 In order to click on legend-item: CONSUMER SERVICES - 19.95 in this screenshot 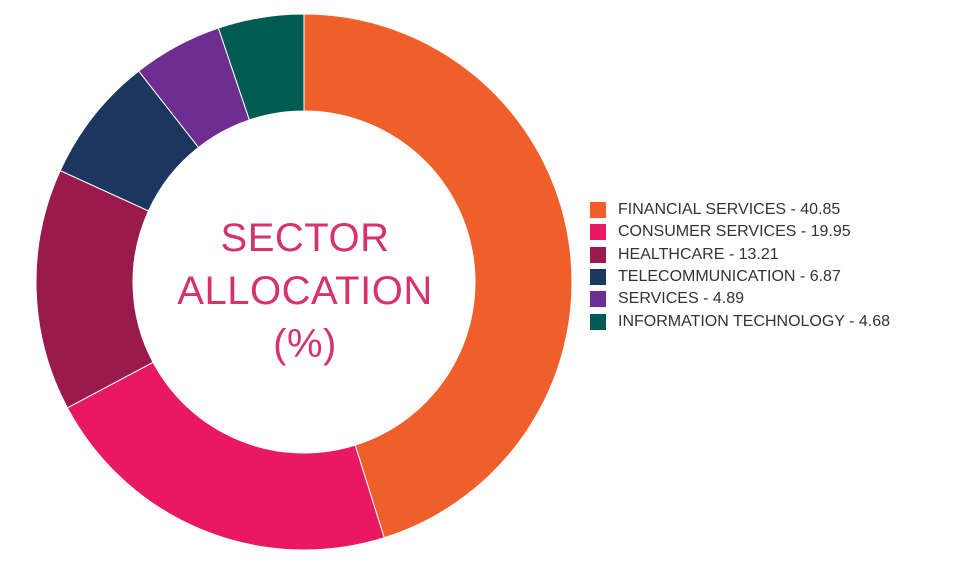, I will do `click(770, 232)`.